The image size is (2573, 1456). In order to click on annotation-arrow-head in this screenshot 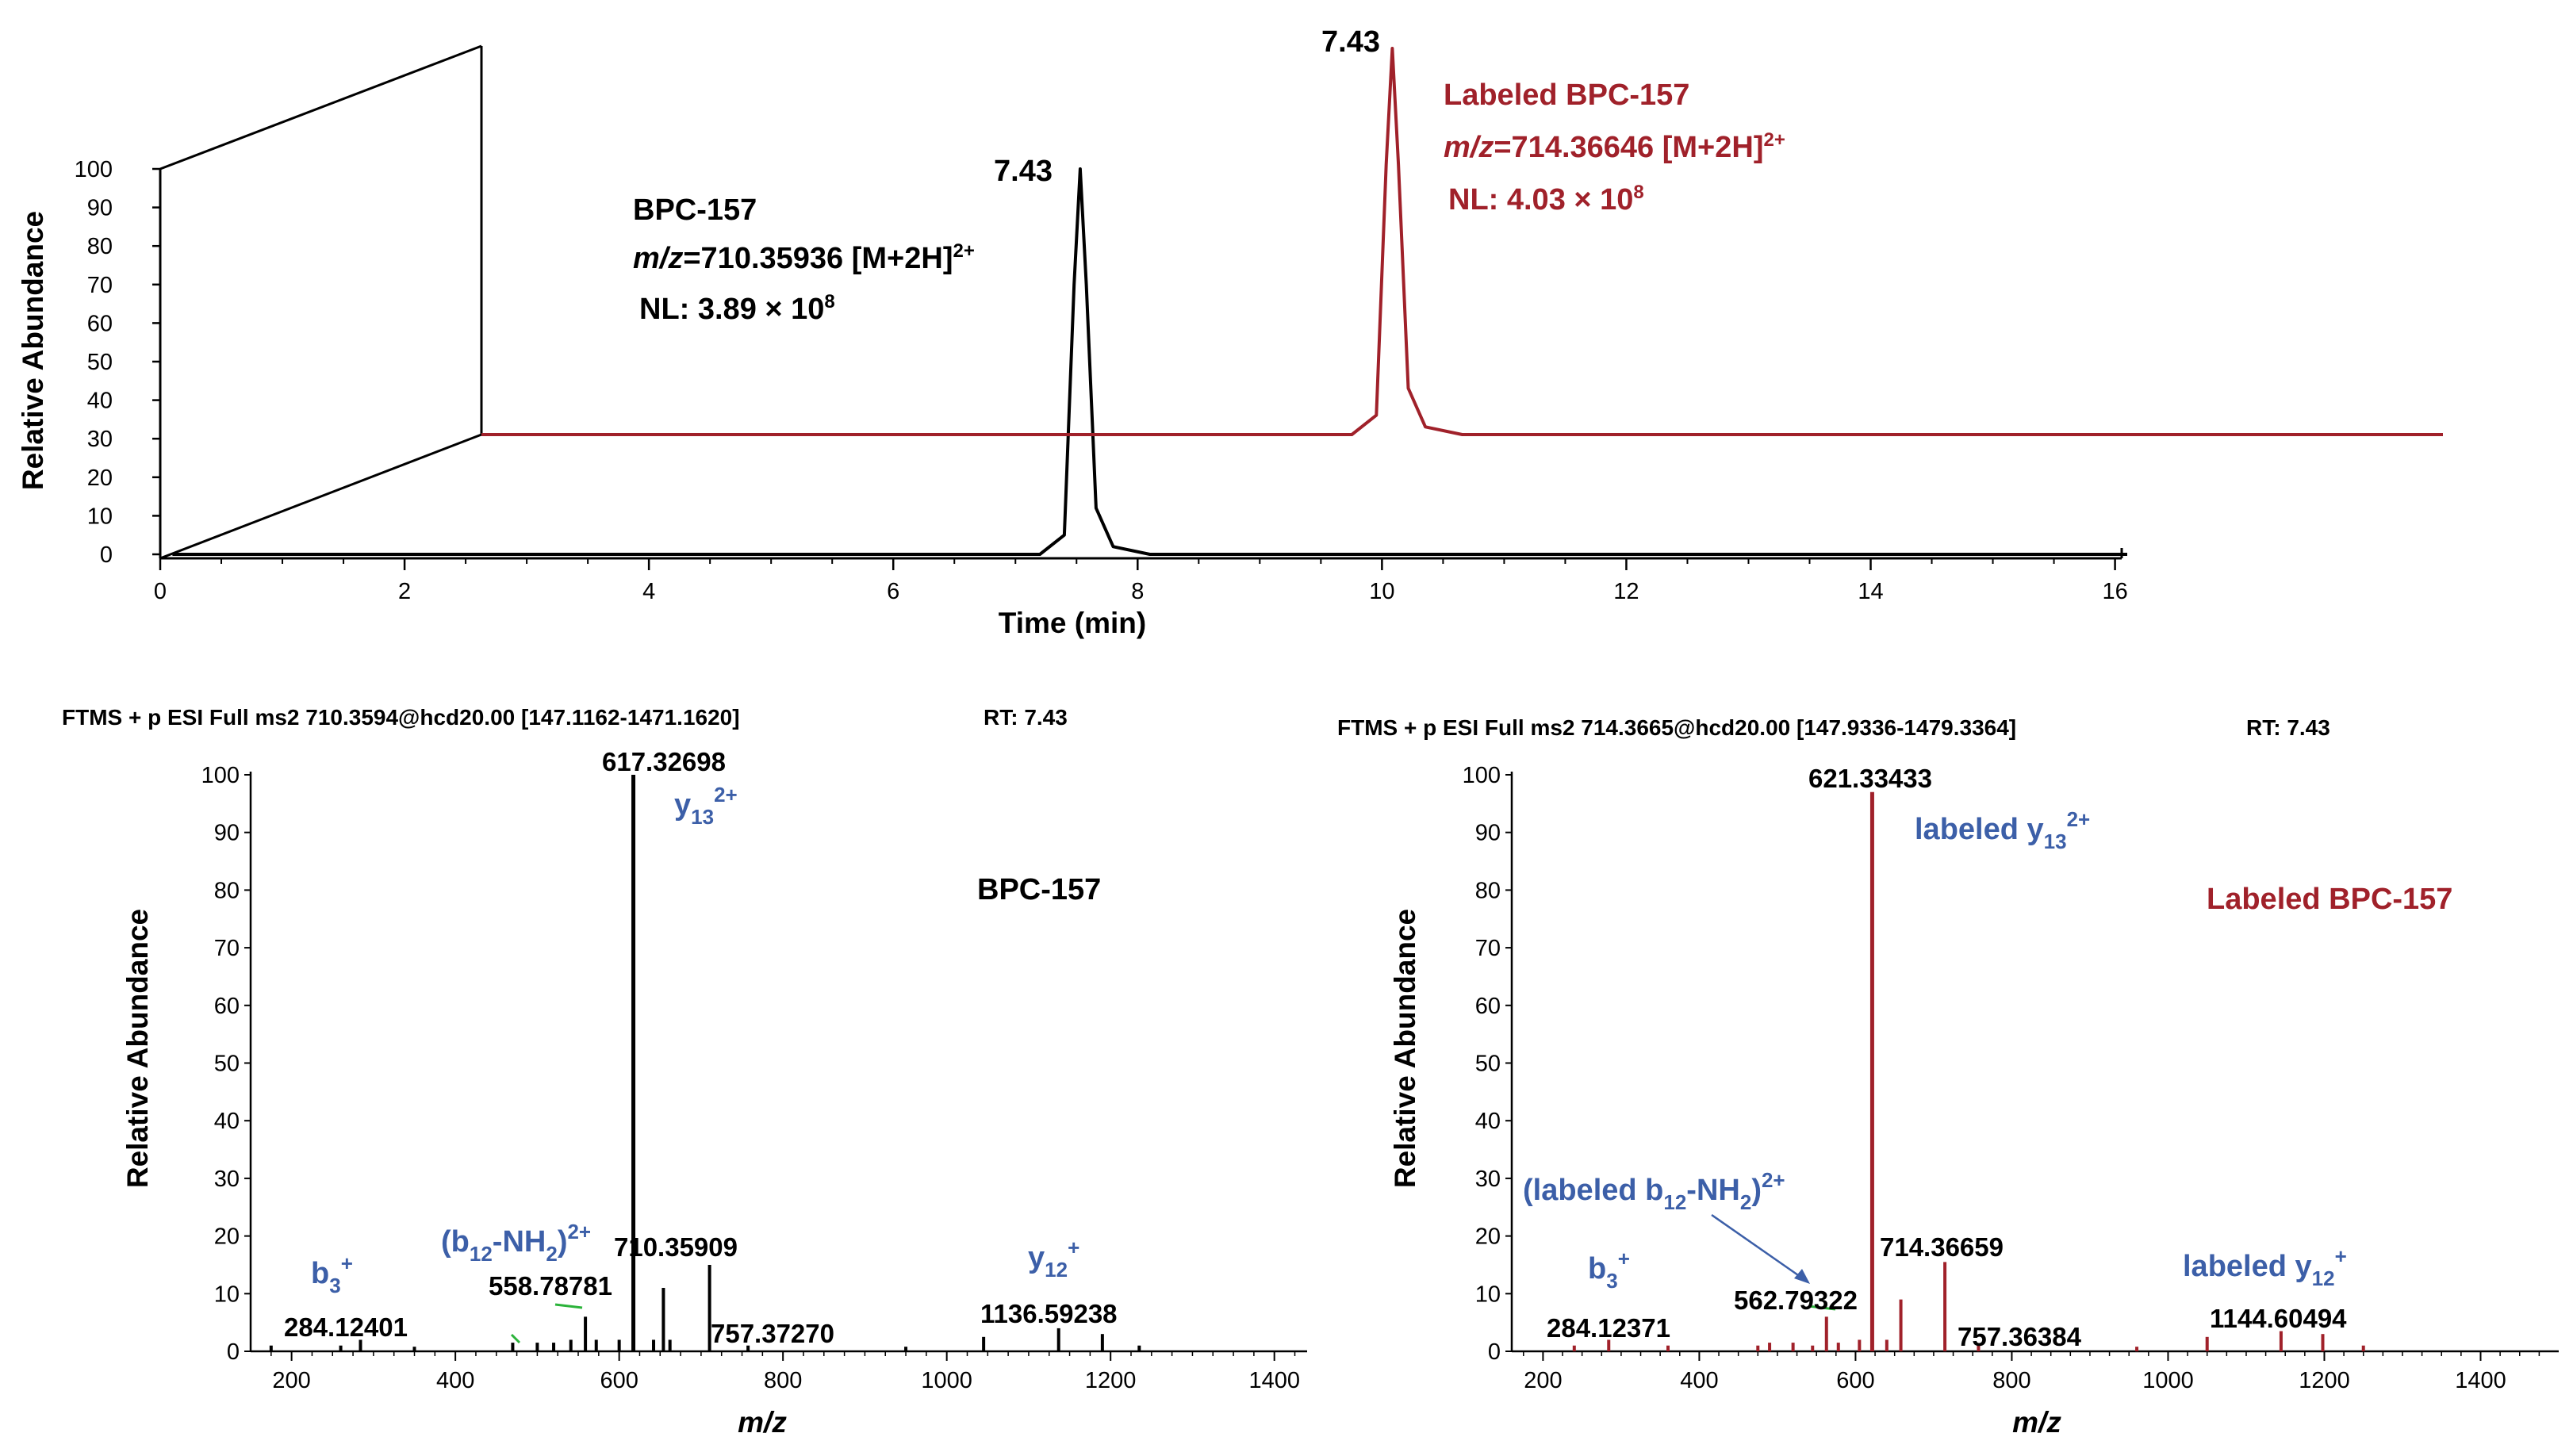, I will do `click(1802, 1276)`.